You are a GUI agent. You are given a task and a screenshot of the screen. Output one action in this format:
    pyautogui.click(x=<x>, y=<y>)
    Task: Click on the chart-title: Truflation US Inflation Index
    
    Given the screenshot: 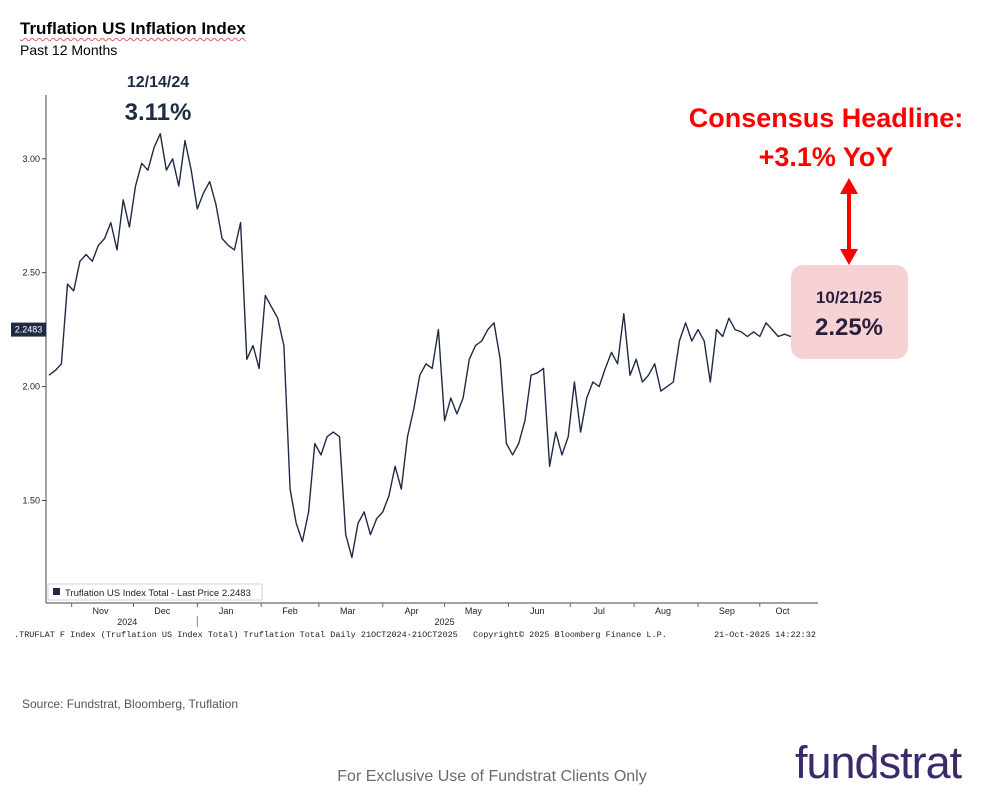 What is the action you would take?
    pyautogui.click(x=133, y=28)
    